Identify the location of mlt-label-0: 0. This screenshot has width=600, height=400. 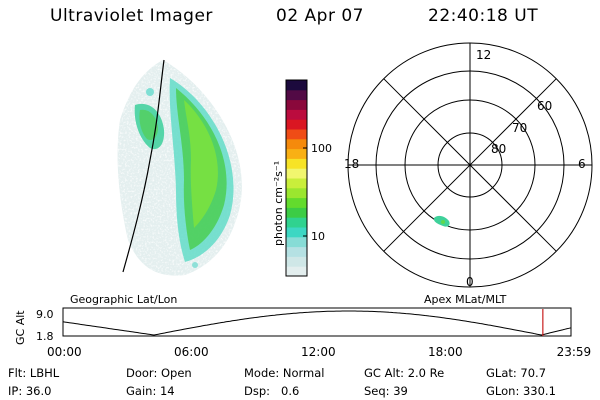
(470, 282).